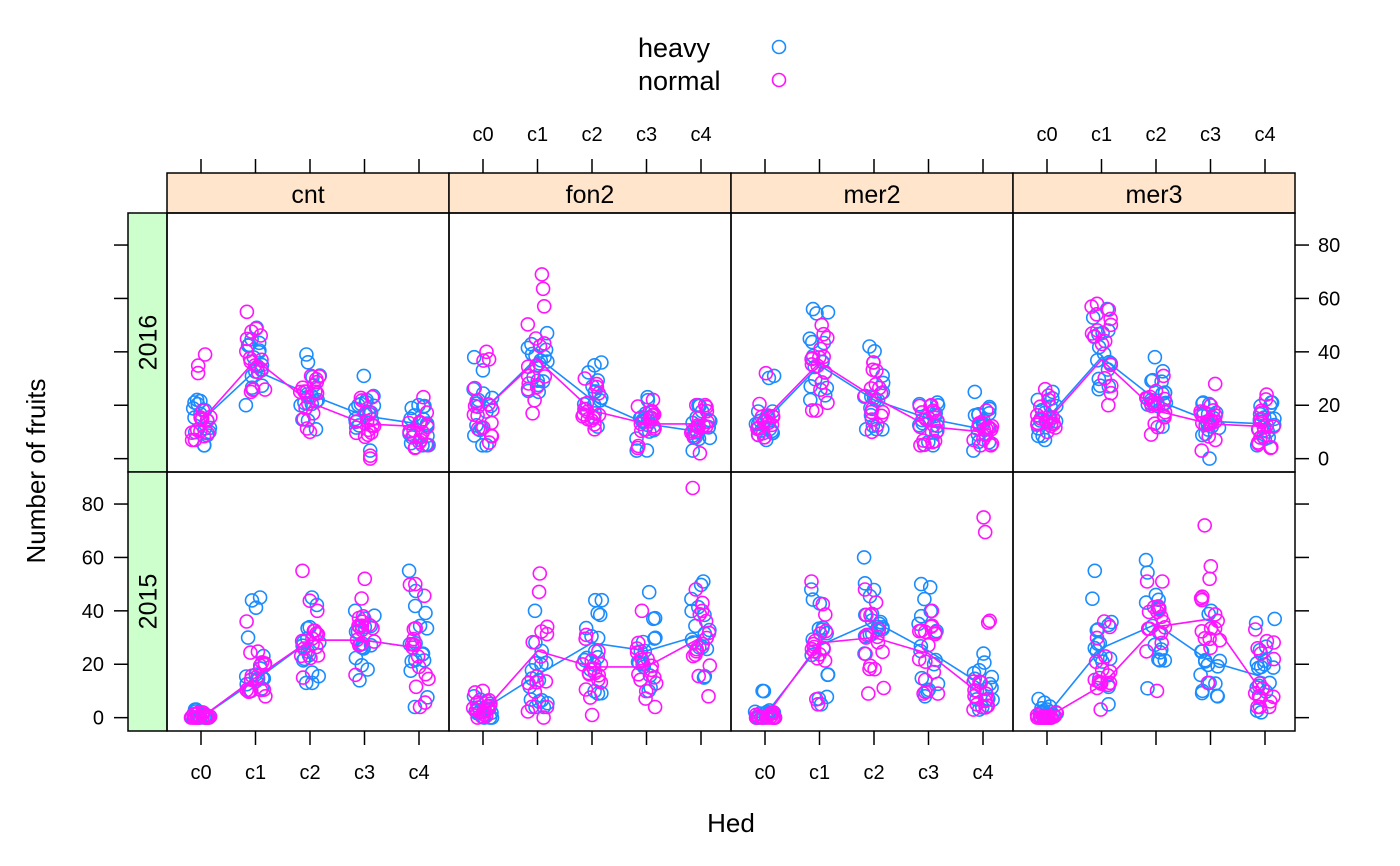  I want to click on y-tick-label: 0, so click(1323, 460).